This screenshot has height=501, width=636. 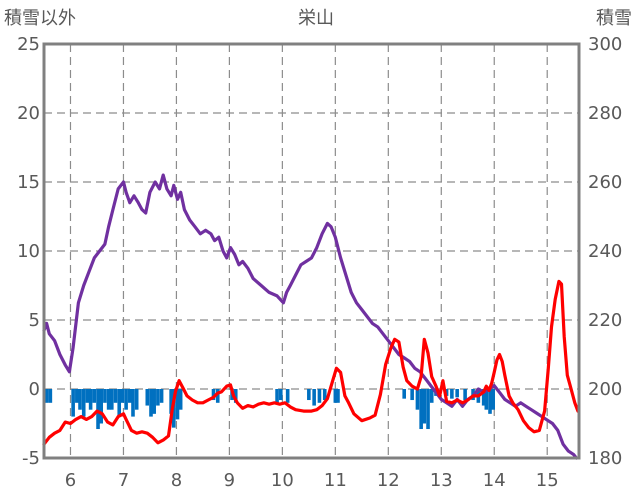 What do you see at coordinates (229, 480) in the screenshot?
I see `x-tick-label: 9` at bounding box center [229, 480].